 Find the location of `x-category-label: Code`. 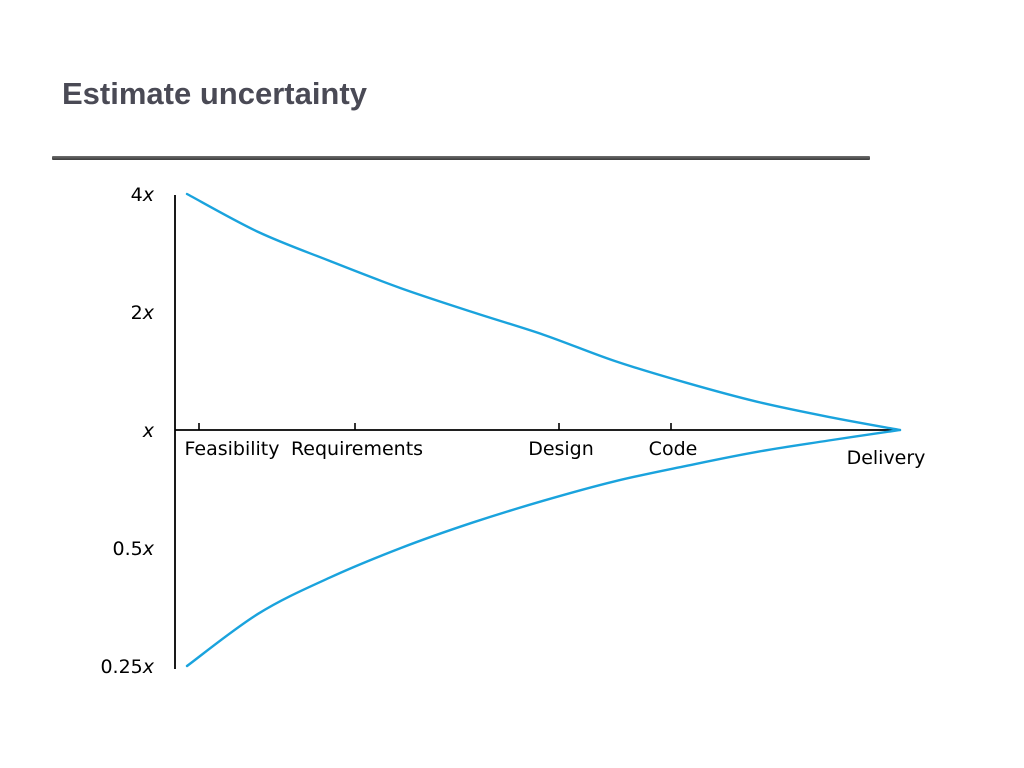

x-category-label: Code is located at coordinates (673, 449).